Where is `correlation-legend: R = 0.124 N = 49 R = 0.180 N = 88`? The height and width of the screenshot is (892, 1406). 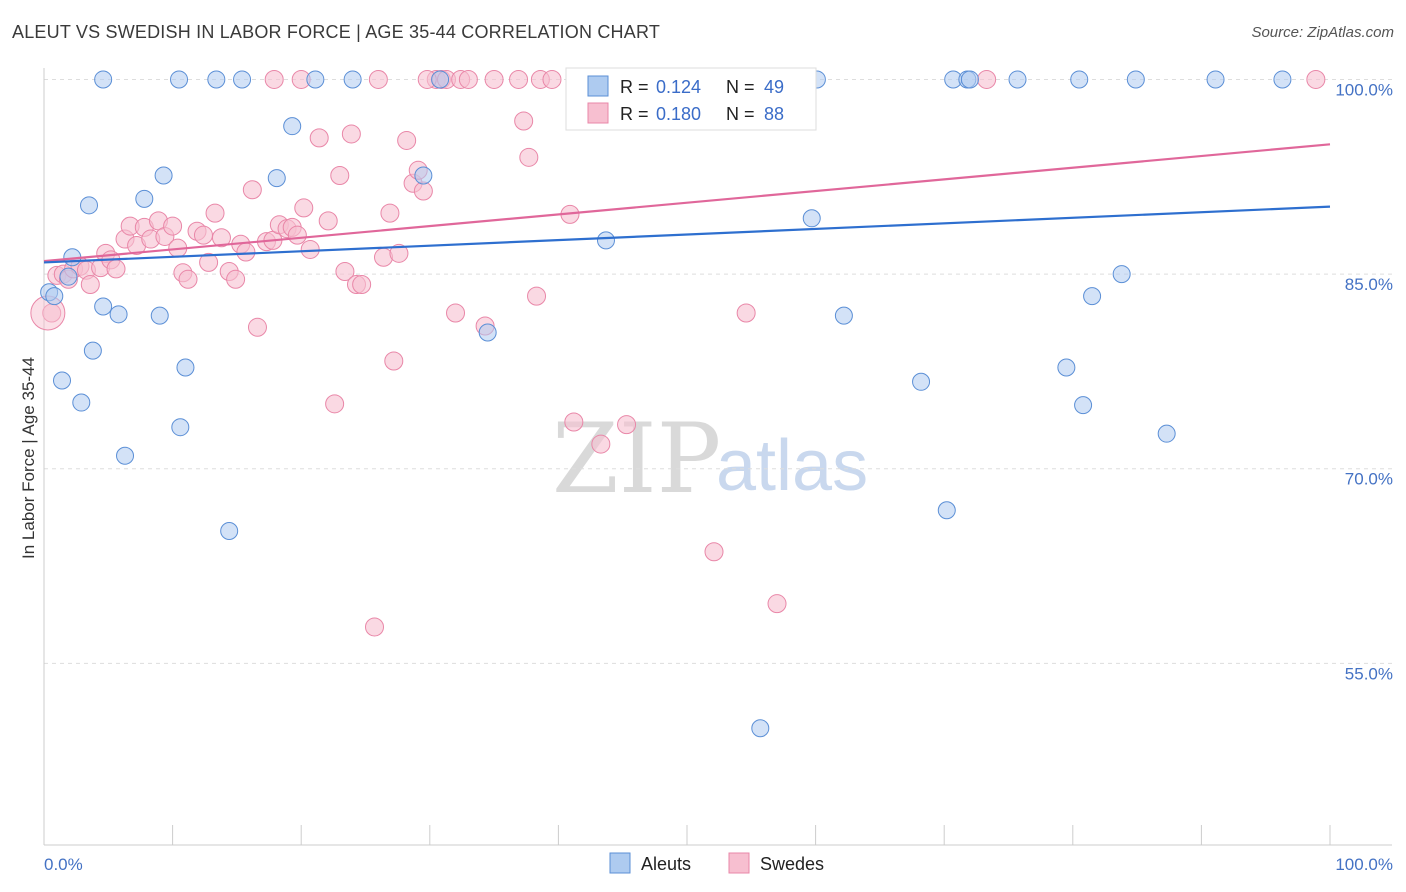 correlation-legend: R = 0.124 N = 49 R = 0.180 N = 88 is located at coordinates (691, 99).